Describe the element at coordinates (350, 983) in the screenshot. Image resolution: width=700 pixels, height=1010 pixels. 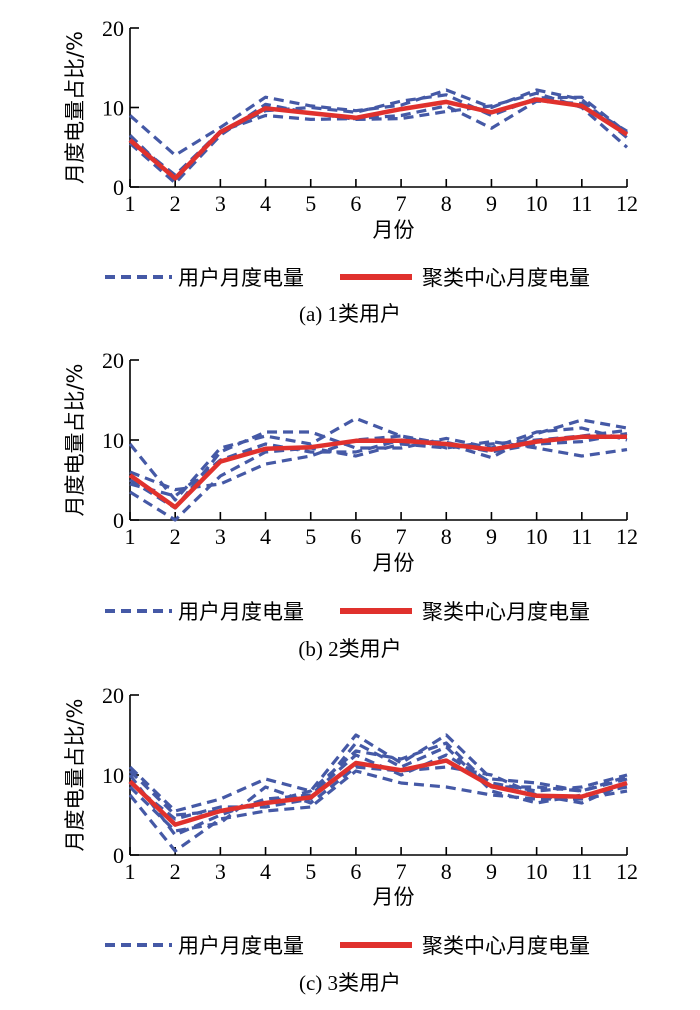
I see `chart-caption: (c) 3类用户` at that location.